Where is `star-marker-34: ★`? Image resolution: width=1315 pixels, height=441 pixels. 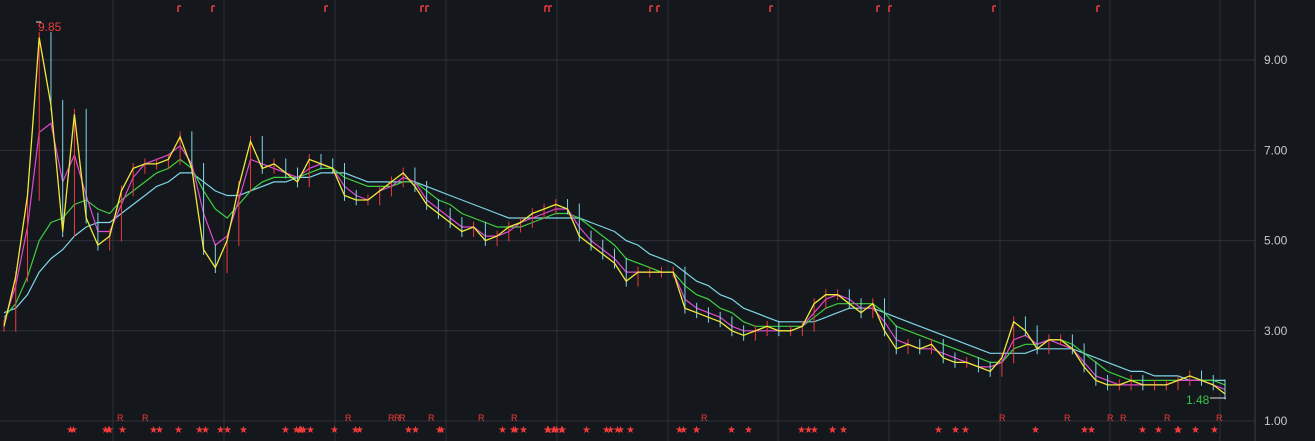 star-marker-34: ★ is located at coordinates (548, 430).